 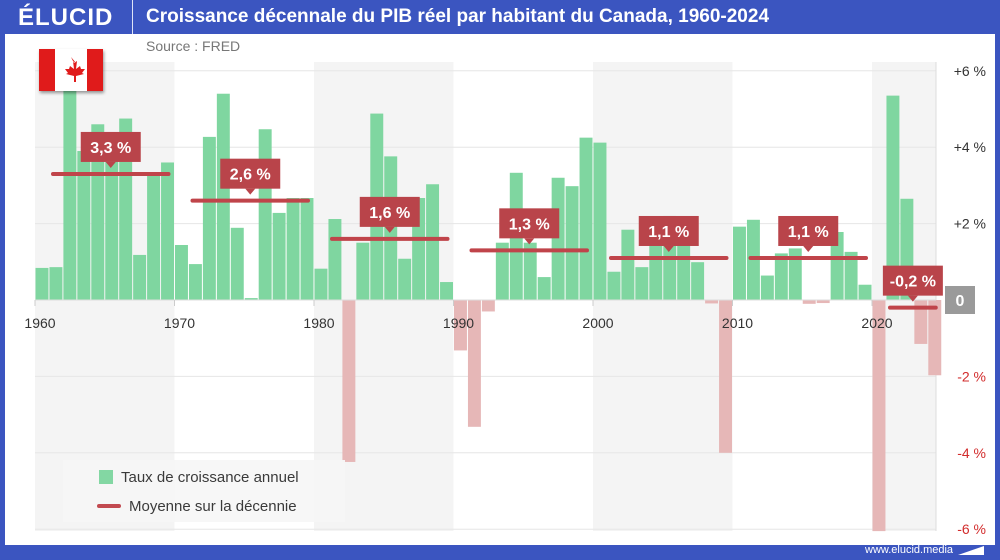 I want to click on x-tick-label: 1970, so click(x=179, y=323).